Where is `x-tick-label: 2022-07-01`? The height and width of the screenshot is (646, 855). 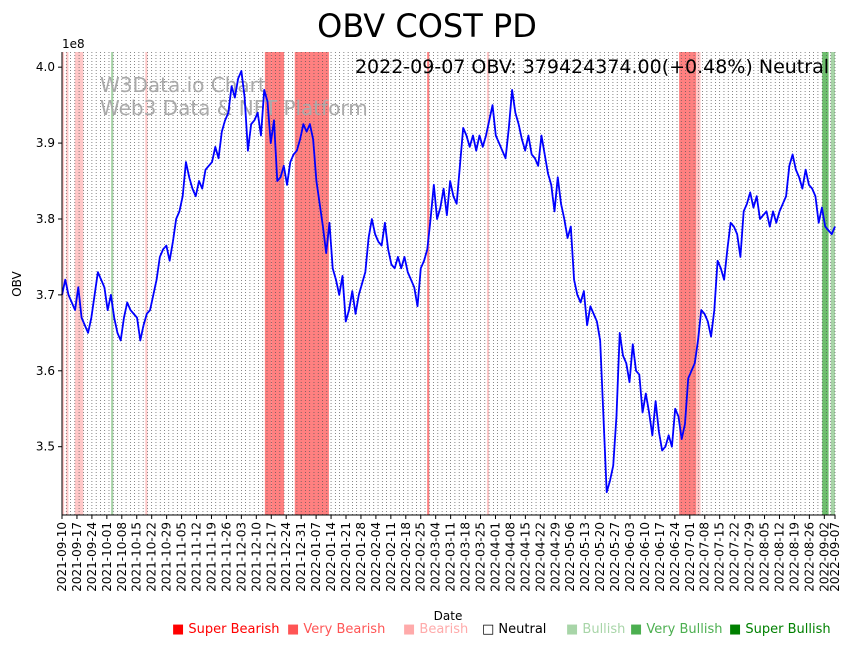 x-tick-label: 2022-07-01 is located at coordinates (690, 557).